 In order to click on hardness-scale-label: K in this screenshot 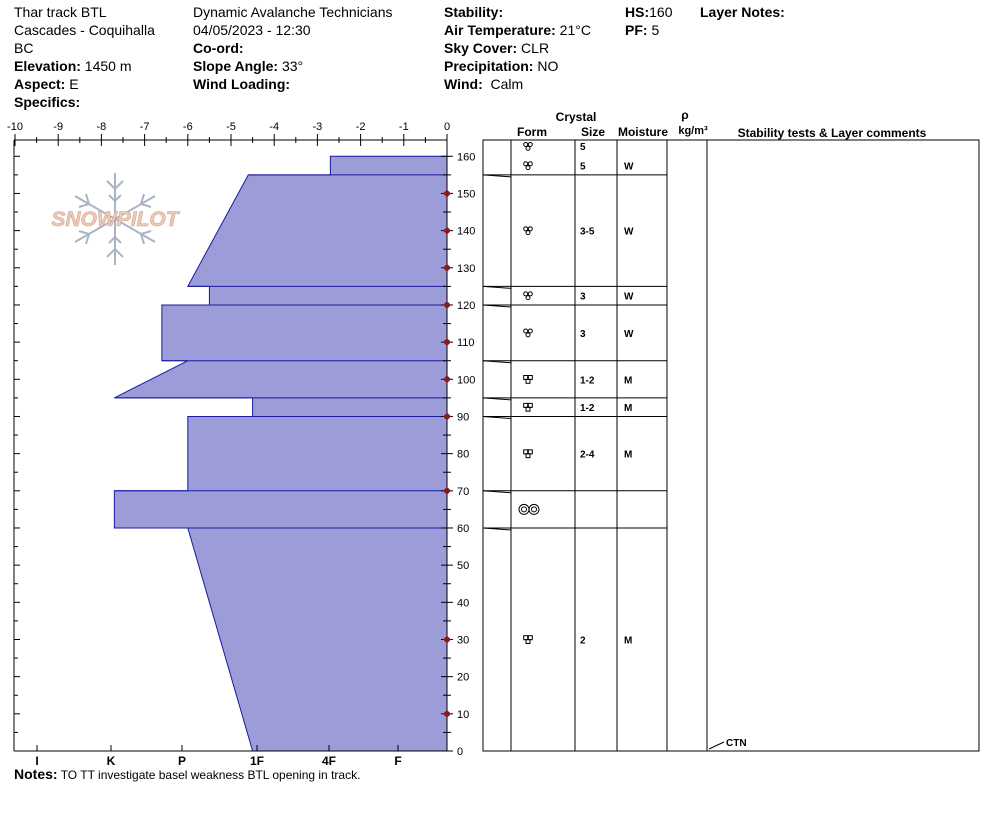, I will do `click(111, 761)`.